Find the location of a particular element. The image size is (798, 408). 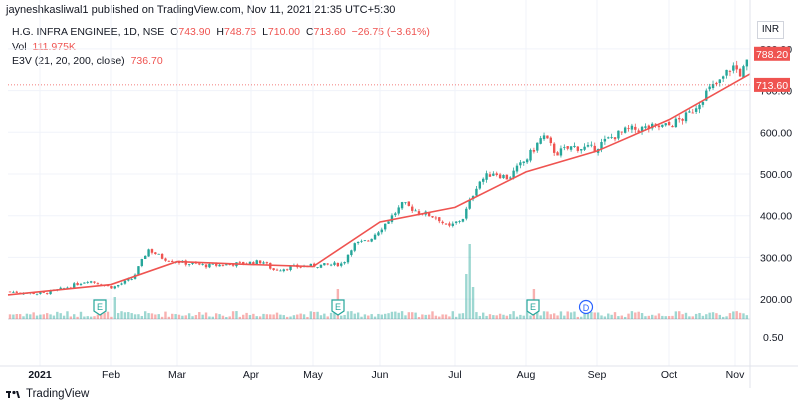

volume-label: Vol is located at coordinates (19, 46).